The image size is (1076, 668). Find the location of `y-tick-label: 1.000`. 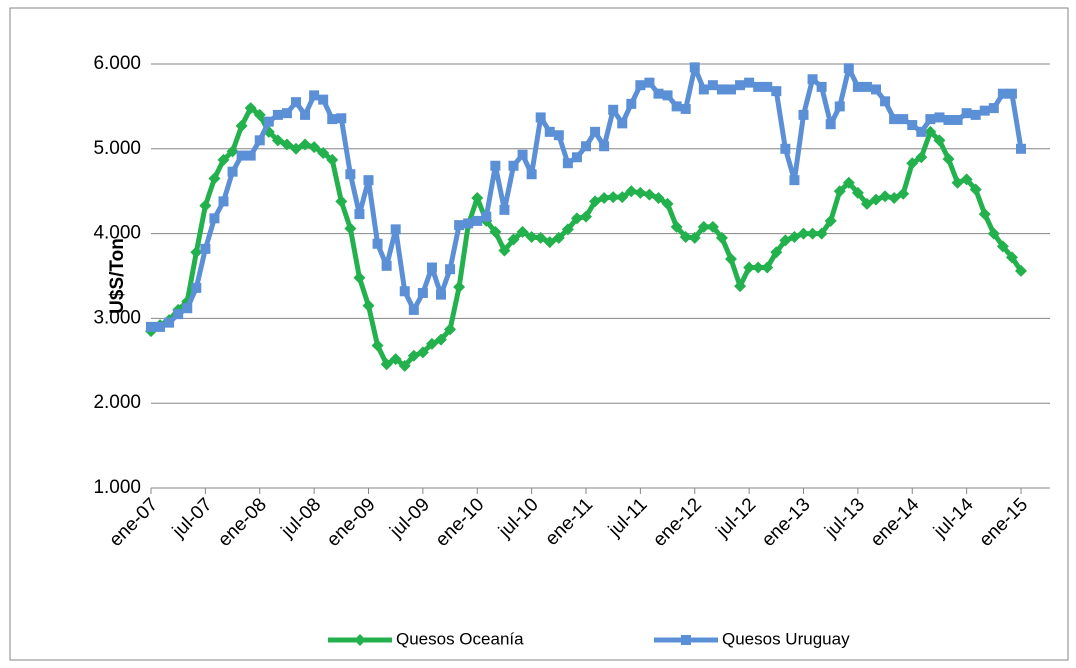

y-tick-label: 1.000 is located at coordinates (117, 487).